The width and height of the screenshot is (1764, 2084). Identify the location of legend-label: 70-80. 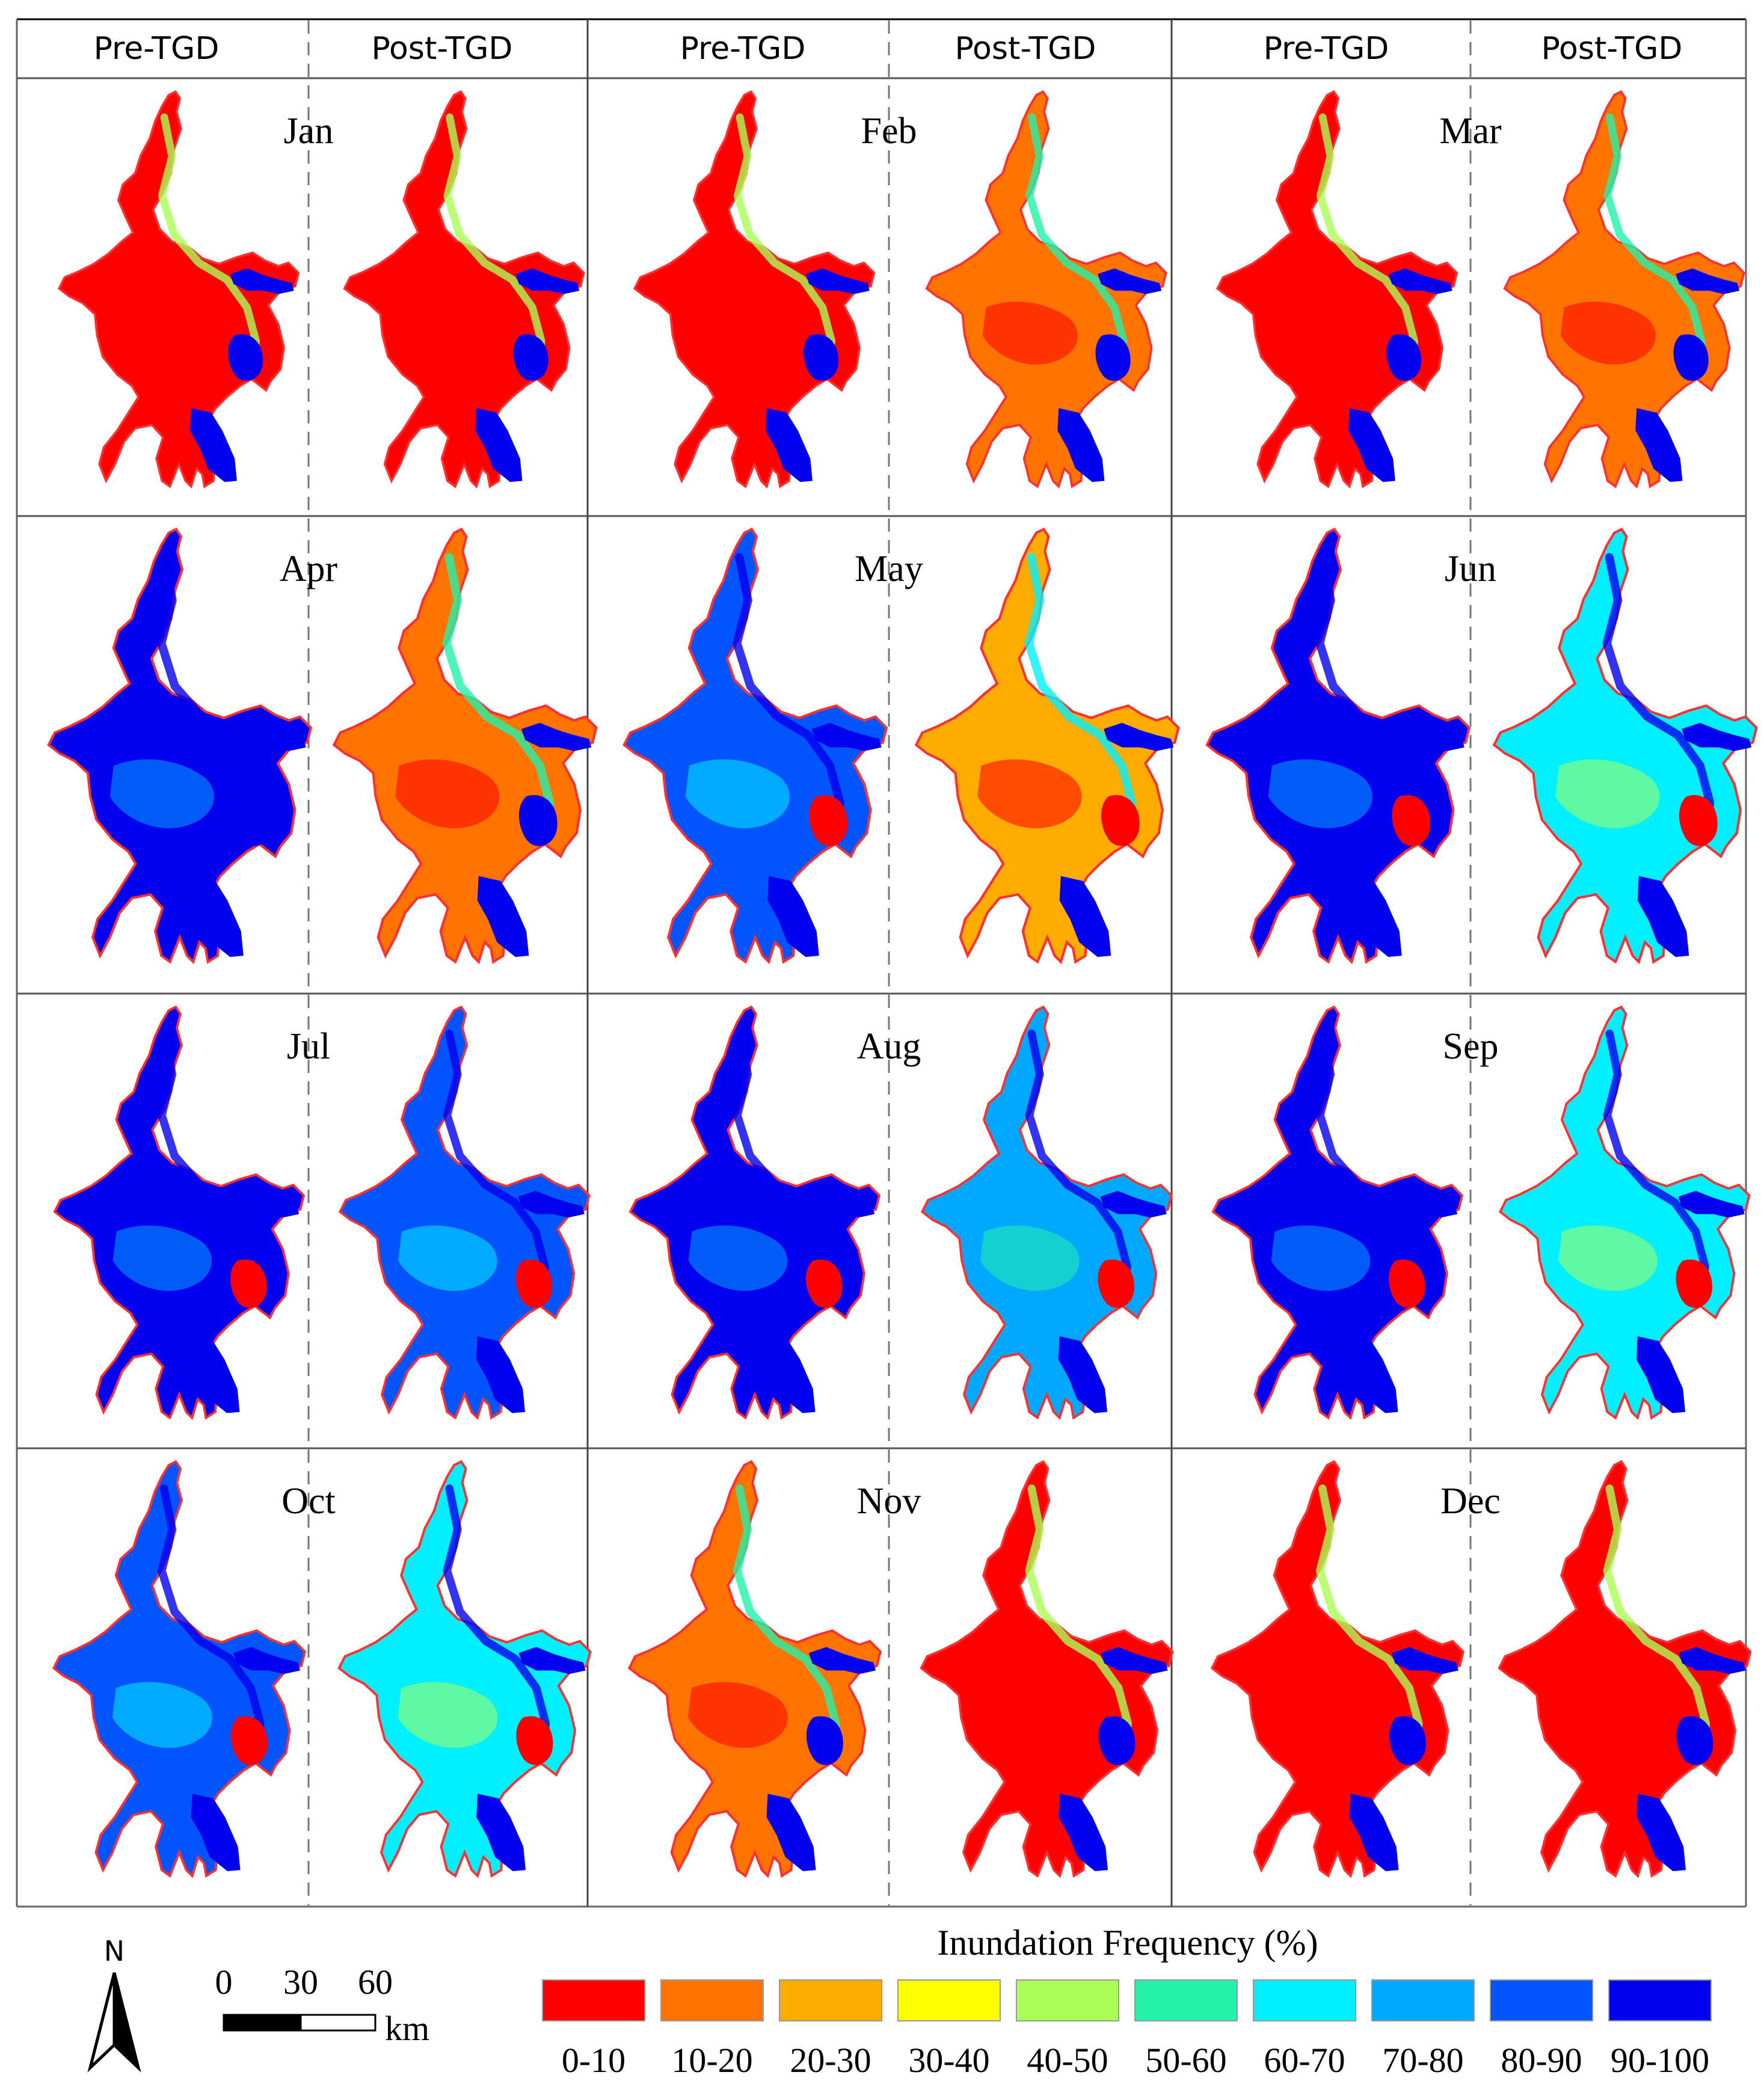
(1423, 2060).